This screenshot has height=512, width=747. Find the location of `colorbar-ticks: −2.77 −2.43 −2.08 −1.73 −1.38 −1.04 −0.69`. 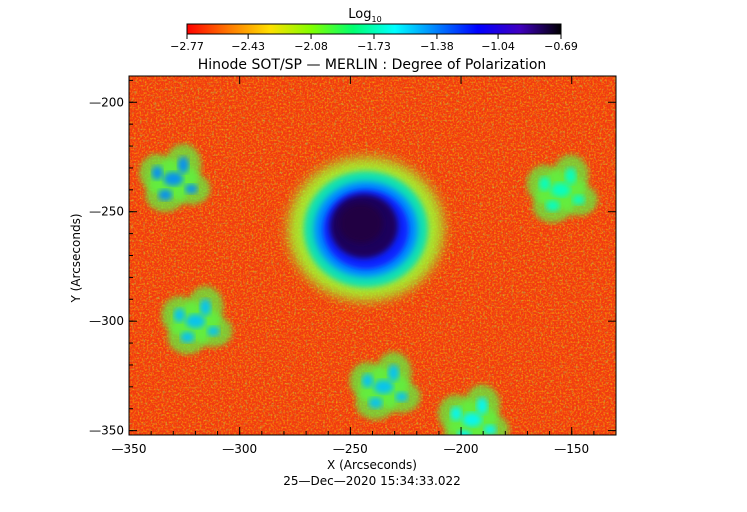

colorbar-ticks: −2.77 −2.43 −2.08 −1.73 −1.38 −1.04 −0.69 is located at coordinates (374, 43).